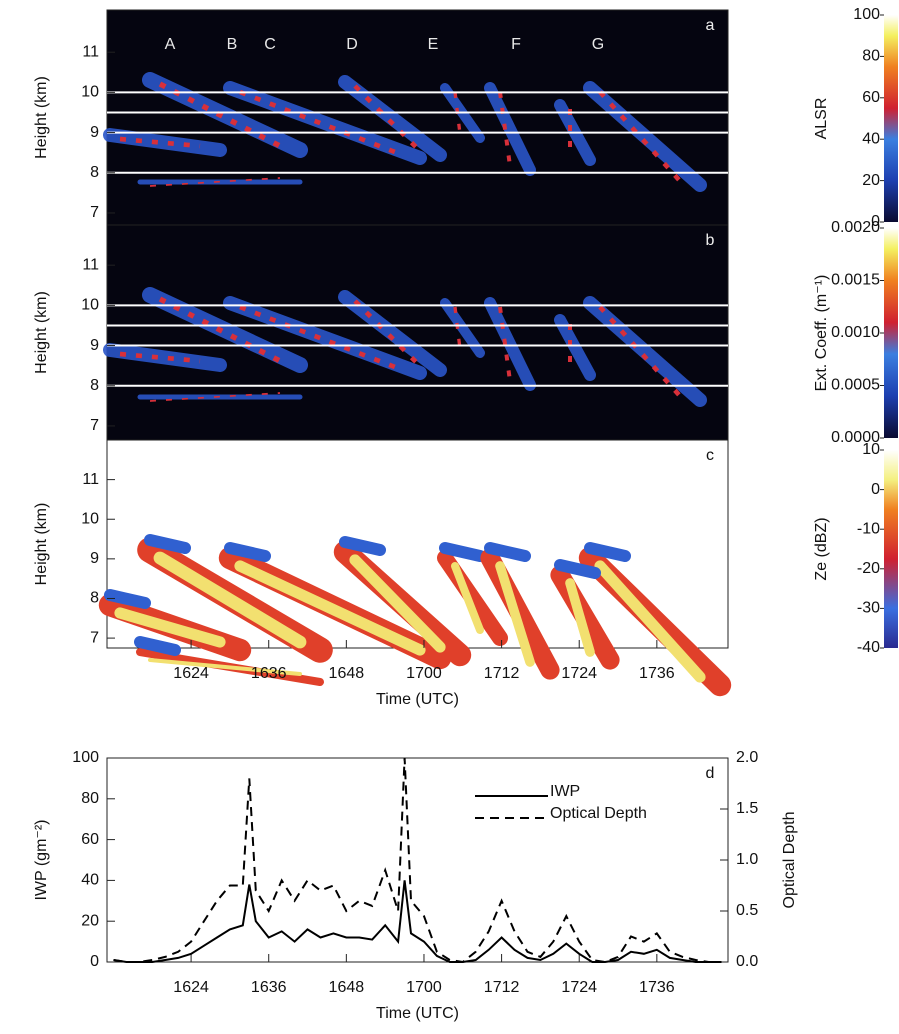 The image size is (899, 1034). I want to click on y2-tick-label: 2.0, so click(747, 757).